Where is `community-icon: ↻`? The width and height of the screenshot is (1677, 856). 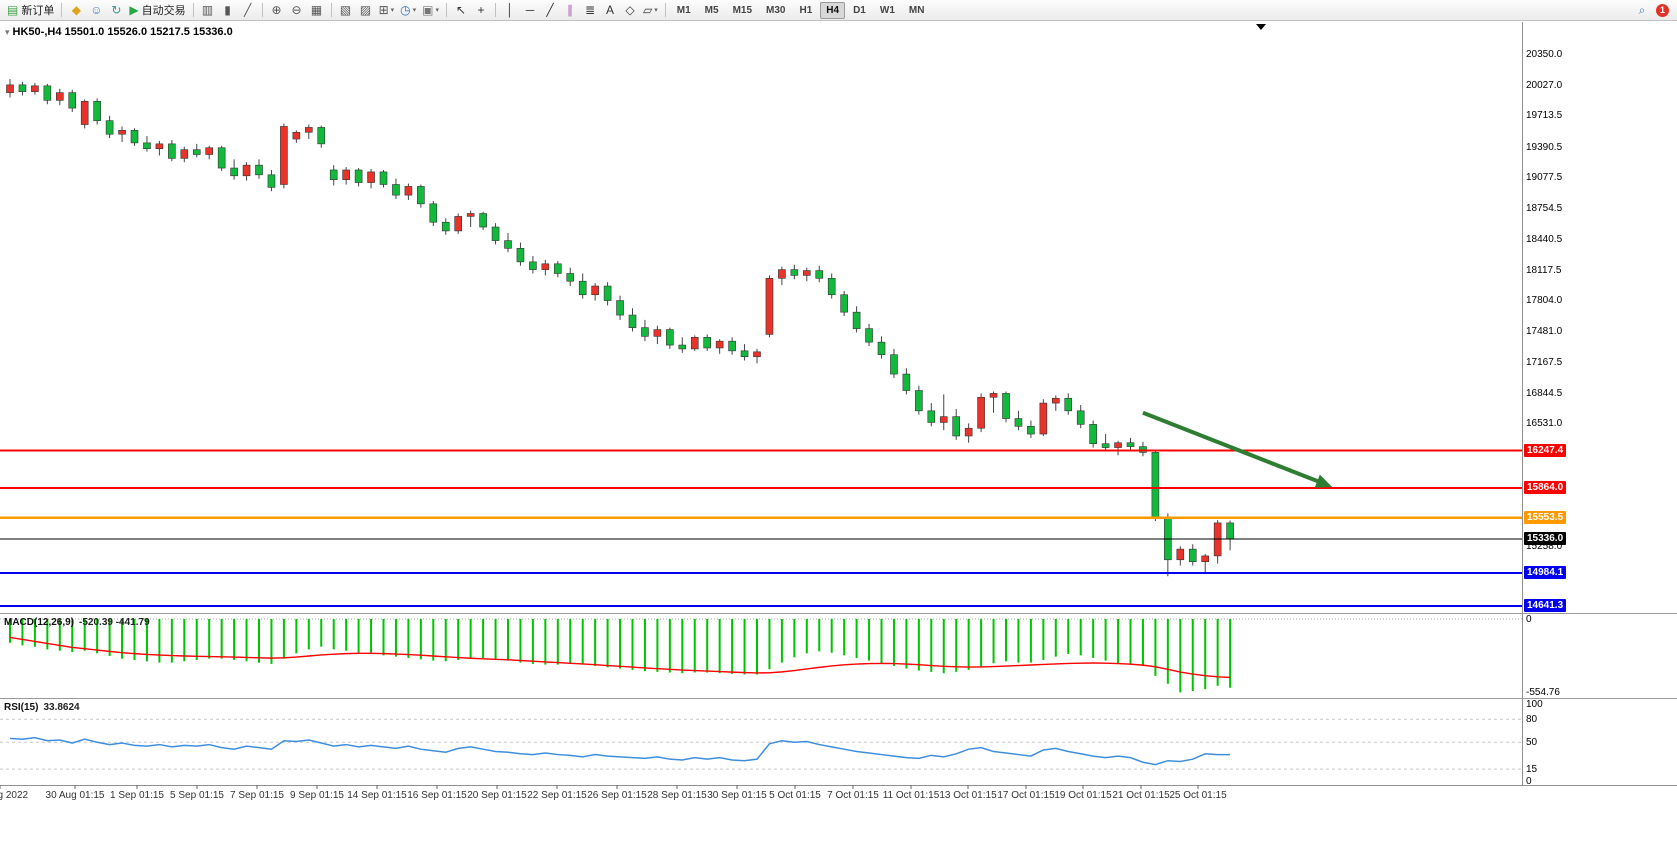 community-icon: ↻ is located at coordinates (116, 10).